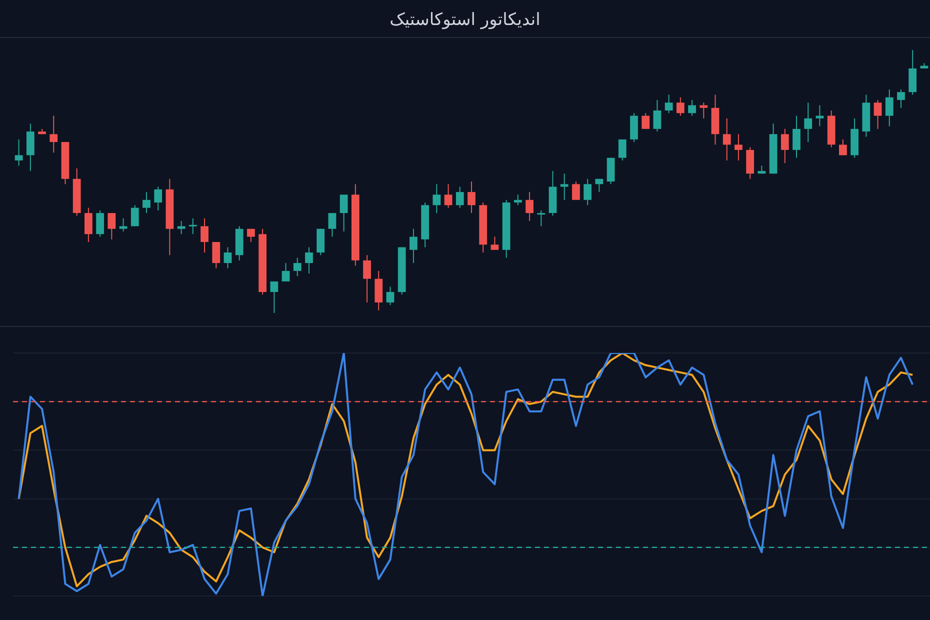 This screenshot has height=620, width=930. Describe the element at coordinates (465, 20) in the screenshot. I see `chart-title: اندیکاتور استوکاستیک` at that location.